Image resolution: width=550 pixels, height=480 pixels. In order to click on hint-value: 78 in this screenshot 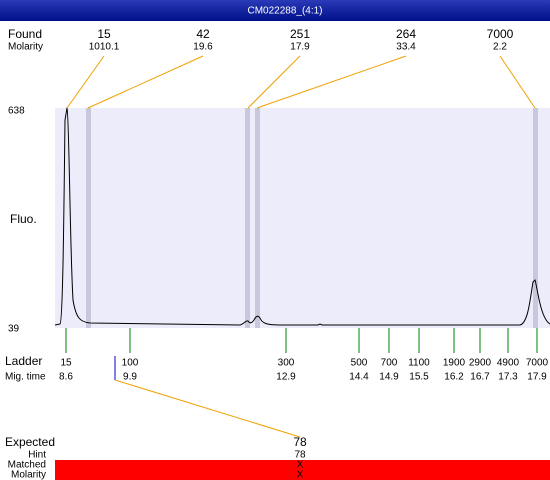, I will do `click(300, 455)`.